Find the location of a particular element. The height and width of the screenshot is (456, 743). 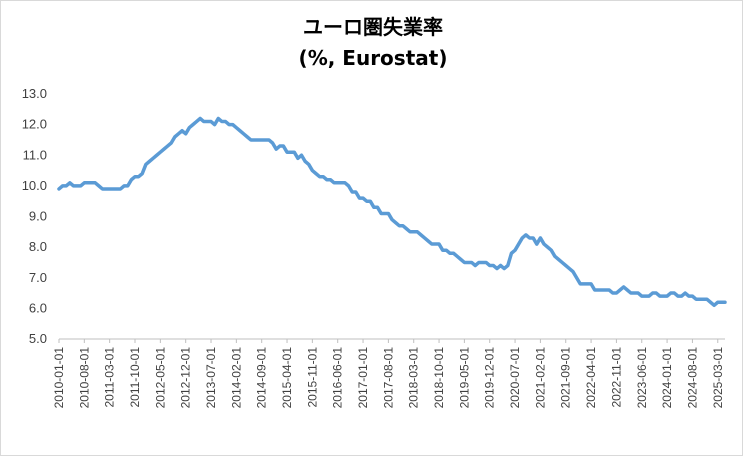

x-tick-label: 2020-07-01 is located at coordinates (515, 378).